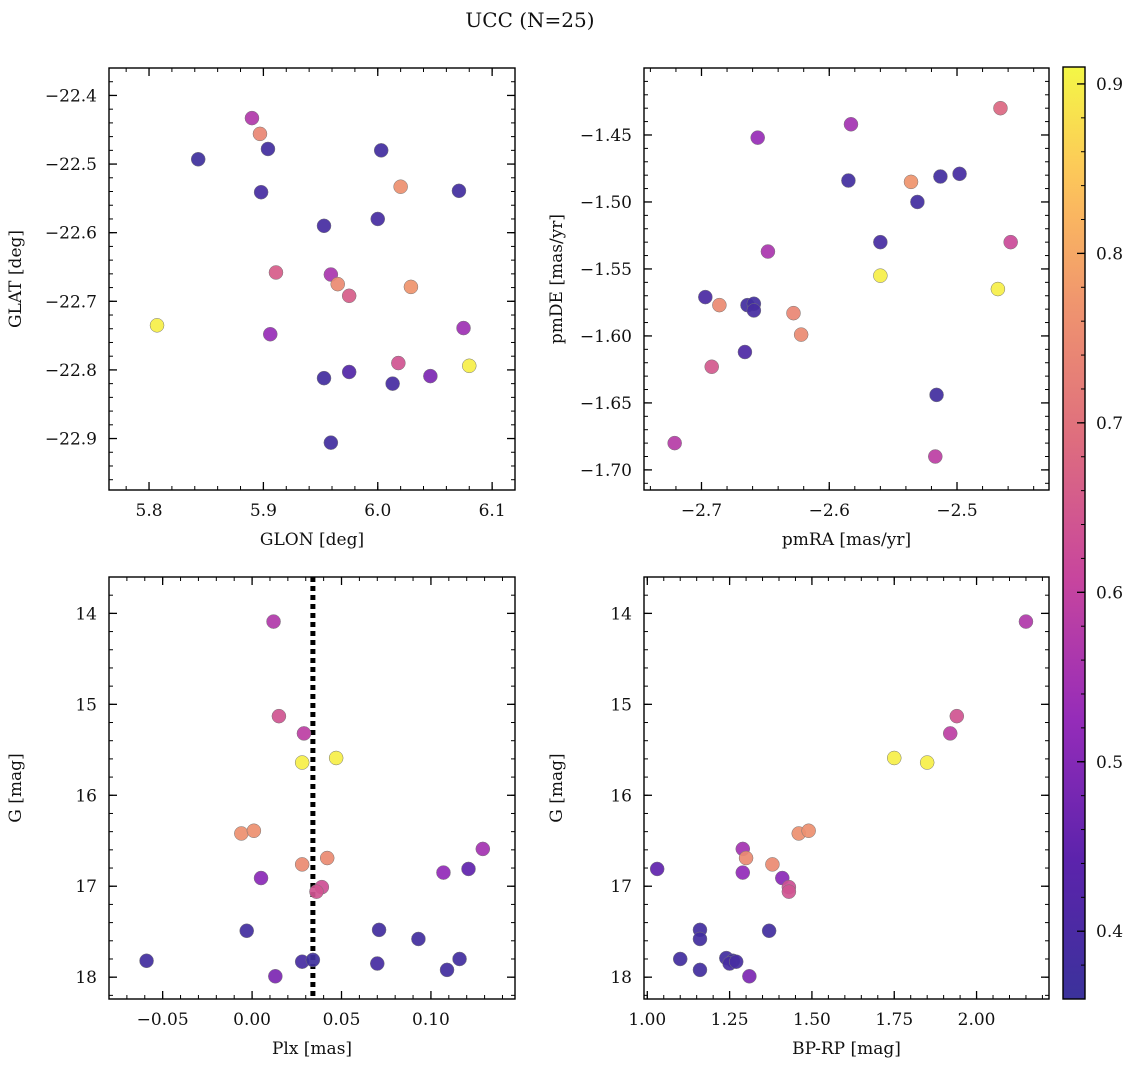 The image size is (1136, 1067). I want to click on x-tick-label: 1.00, so click(647, 1020).